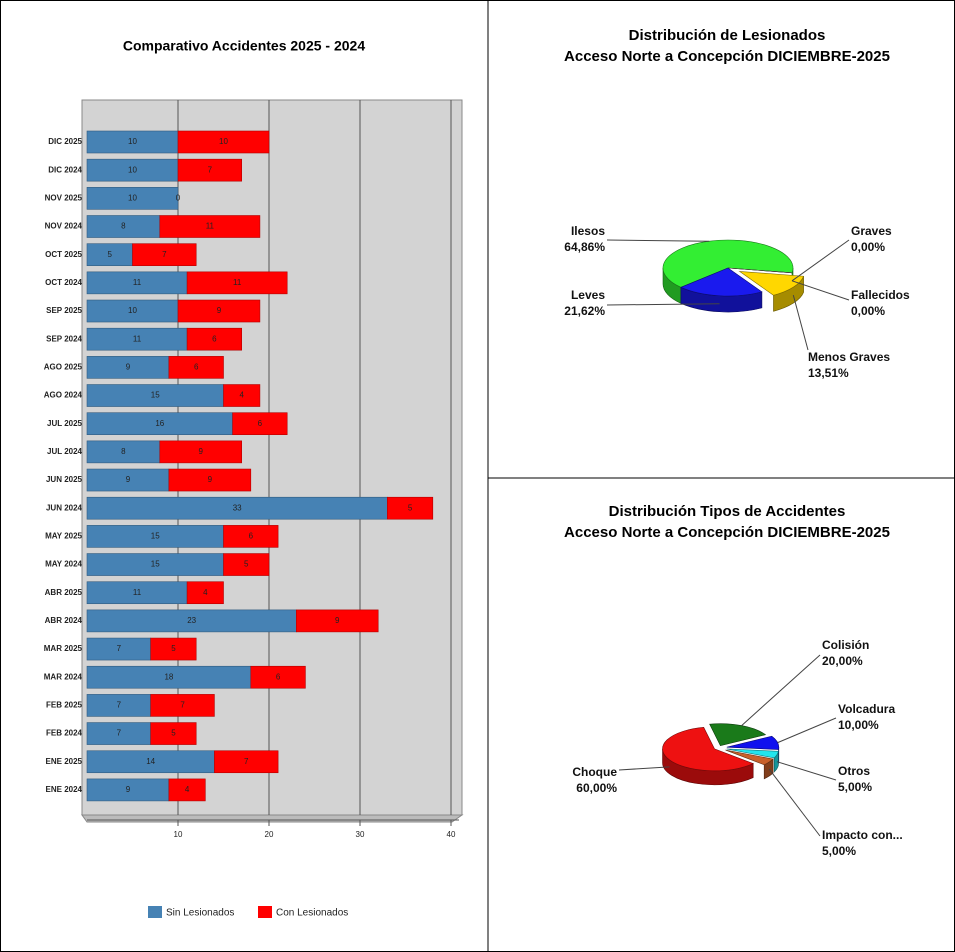  I want to click on y-tick-label: OCT 2025, so click(63, 254).